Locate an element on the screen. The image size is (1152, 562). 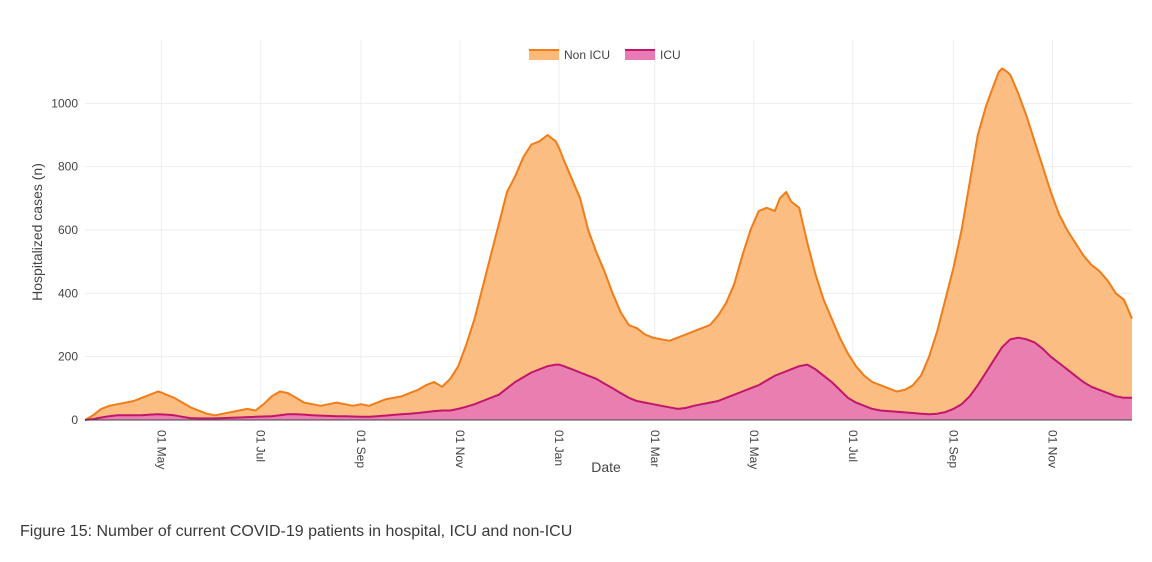
legend-item-non-icu: Non ICU is located at coordinates (569, 55).